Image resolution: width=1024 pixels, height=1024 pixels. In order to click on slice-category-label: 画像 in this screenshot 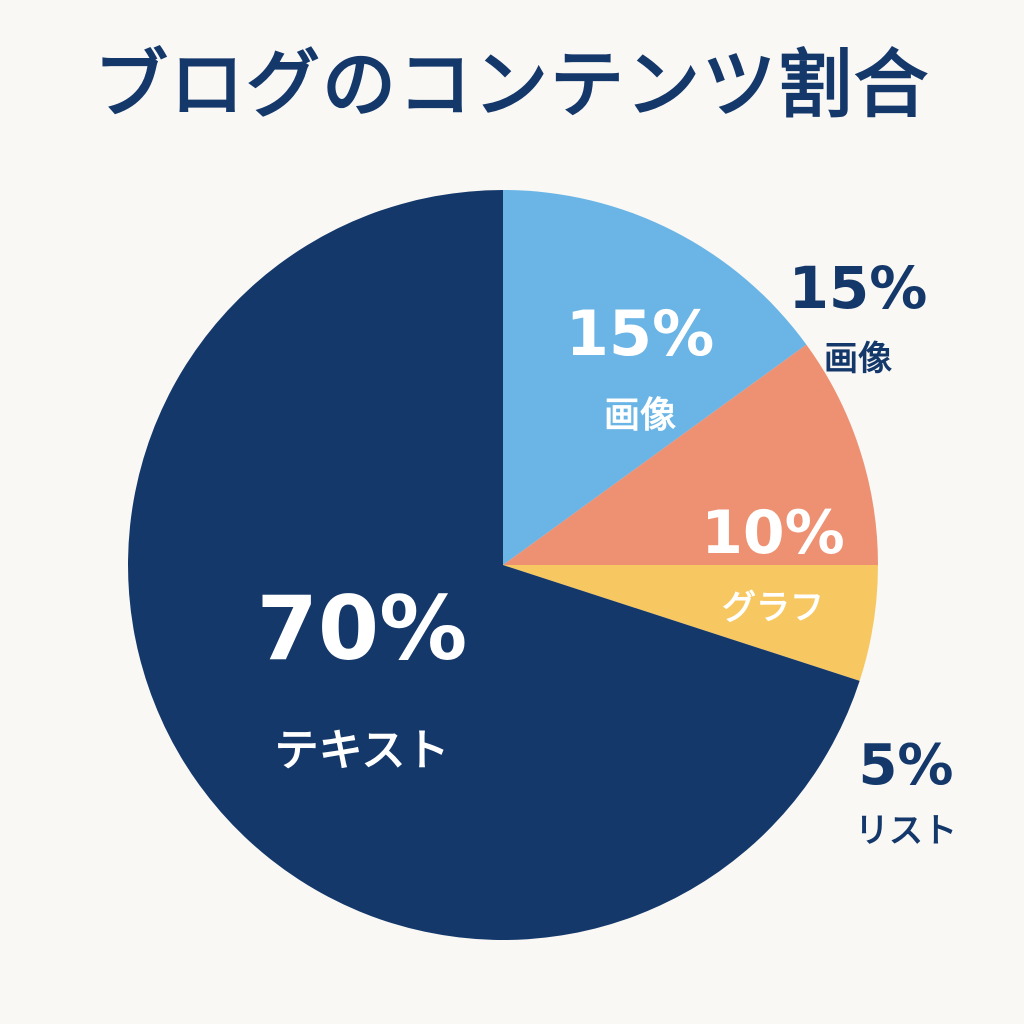, I will do `click(640, 415)`.